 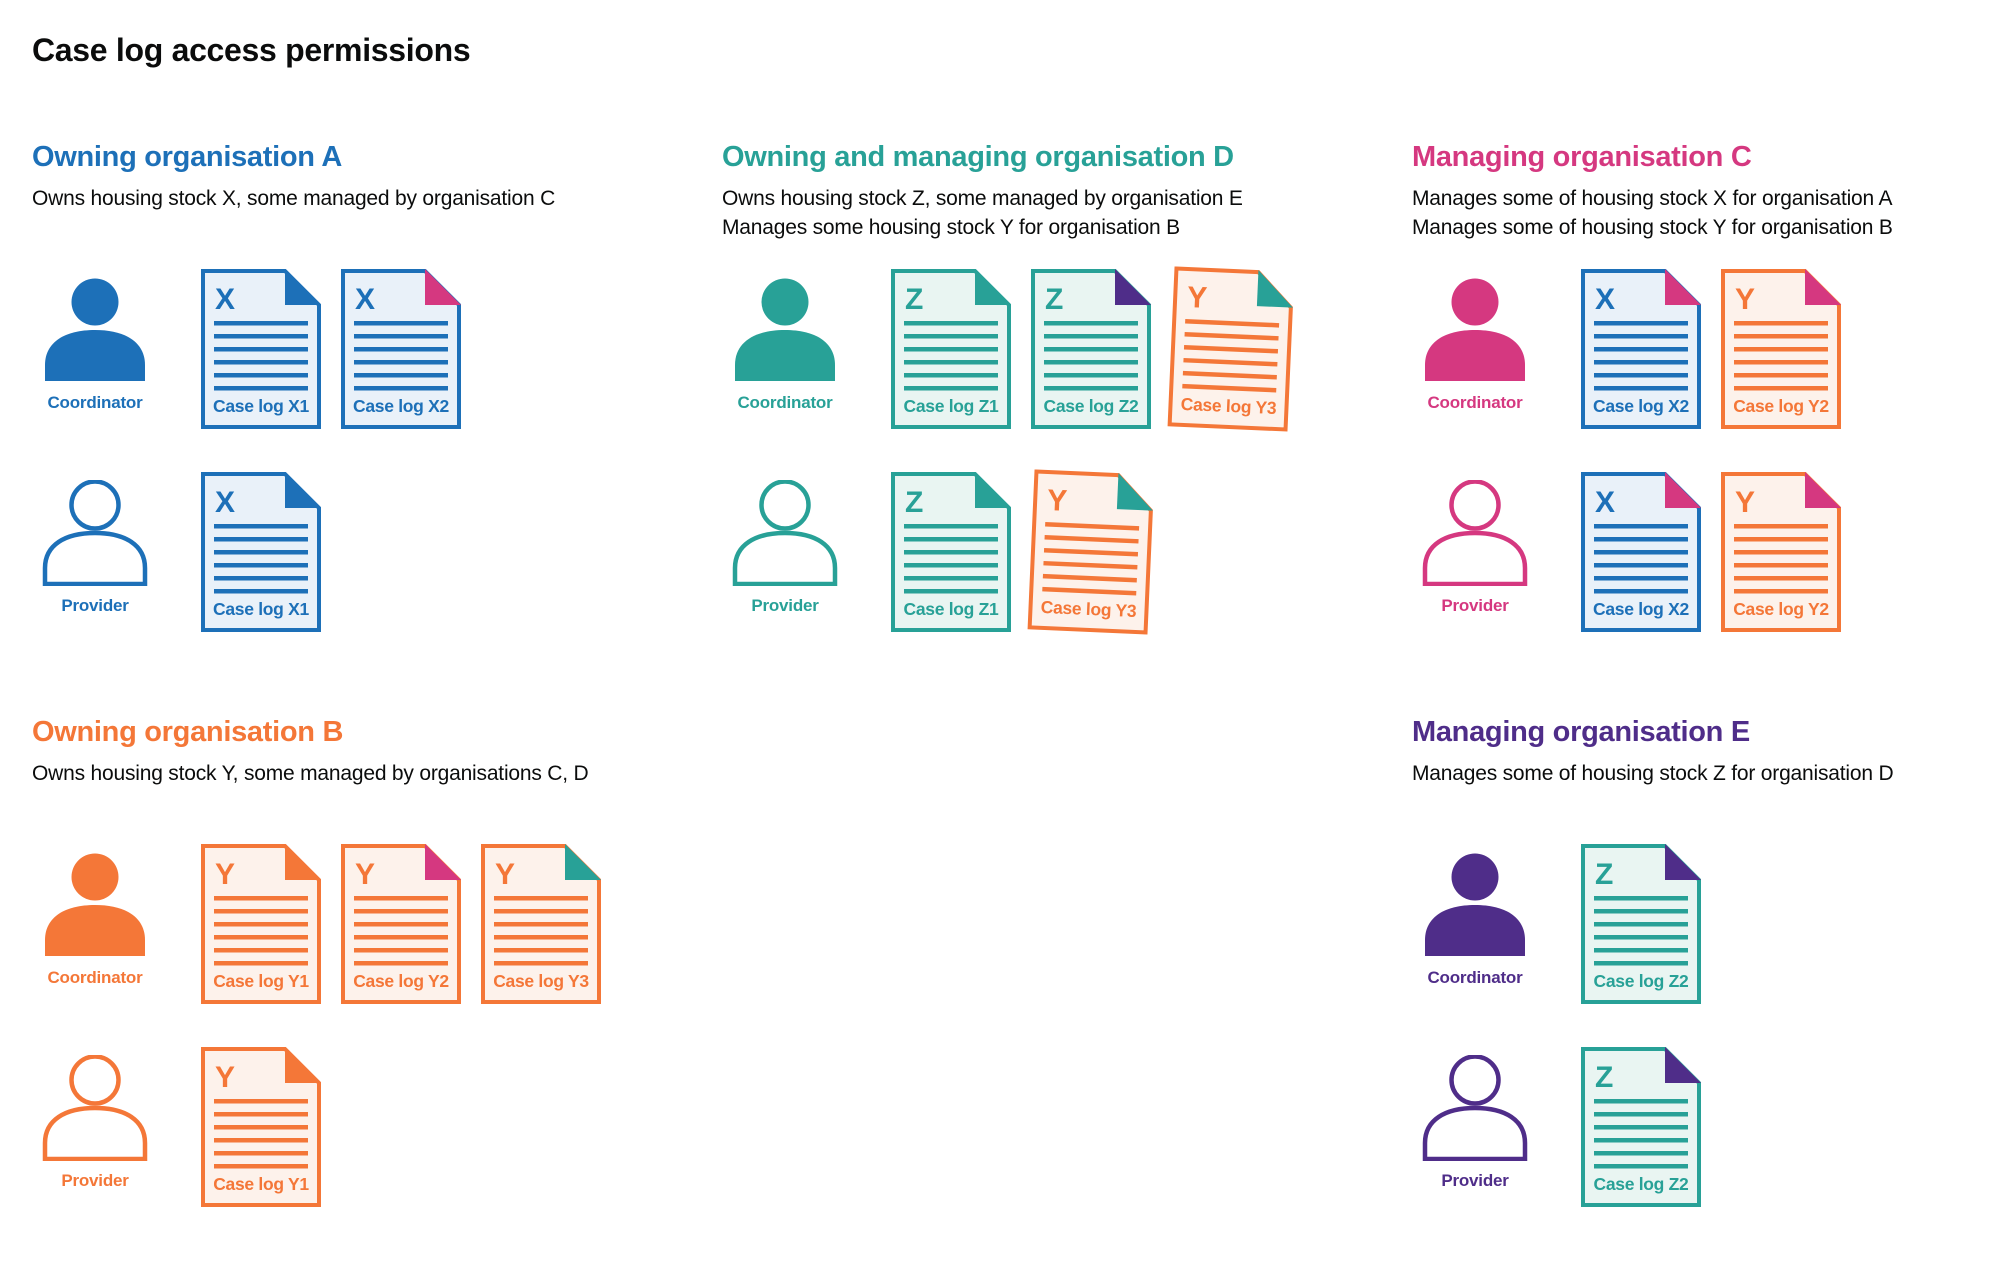 I want to click on case-log-doc: Z Case log Z2, so click(x=1641, y=1127).